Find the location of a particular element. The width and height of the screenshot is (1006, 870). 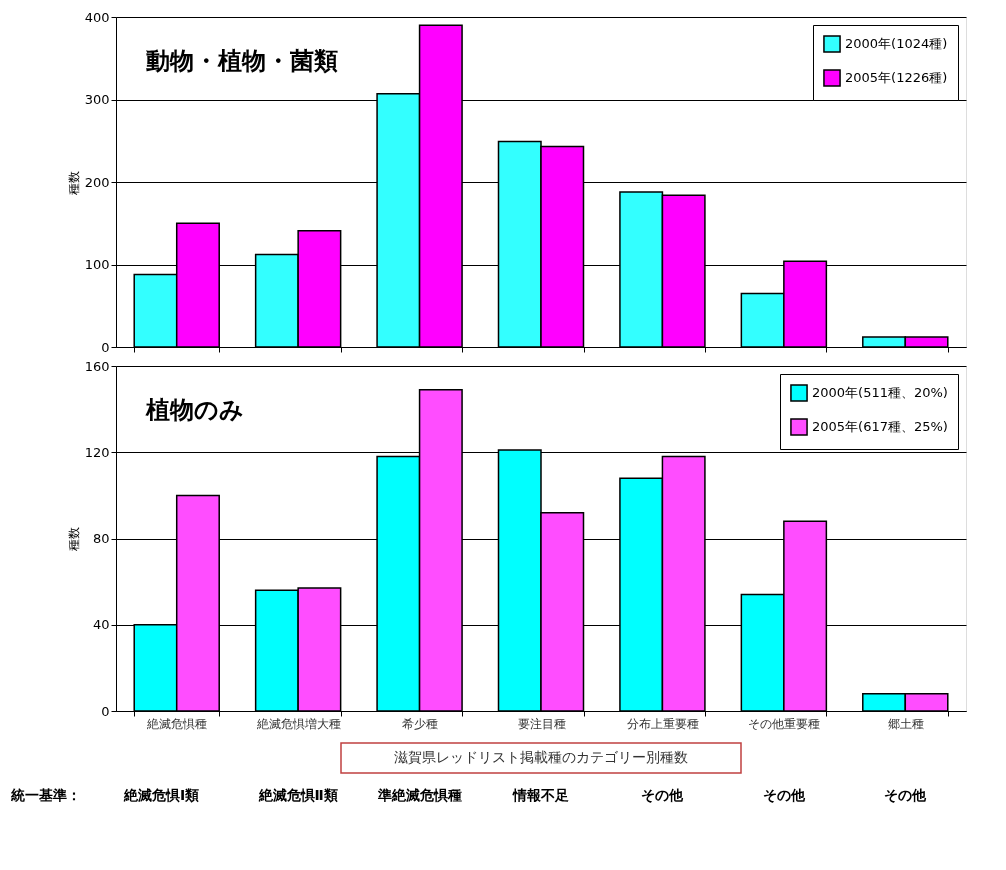

y-tick-label: 300 is located at coordinates (97, 99).